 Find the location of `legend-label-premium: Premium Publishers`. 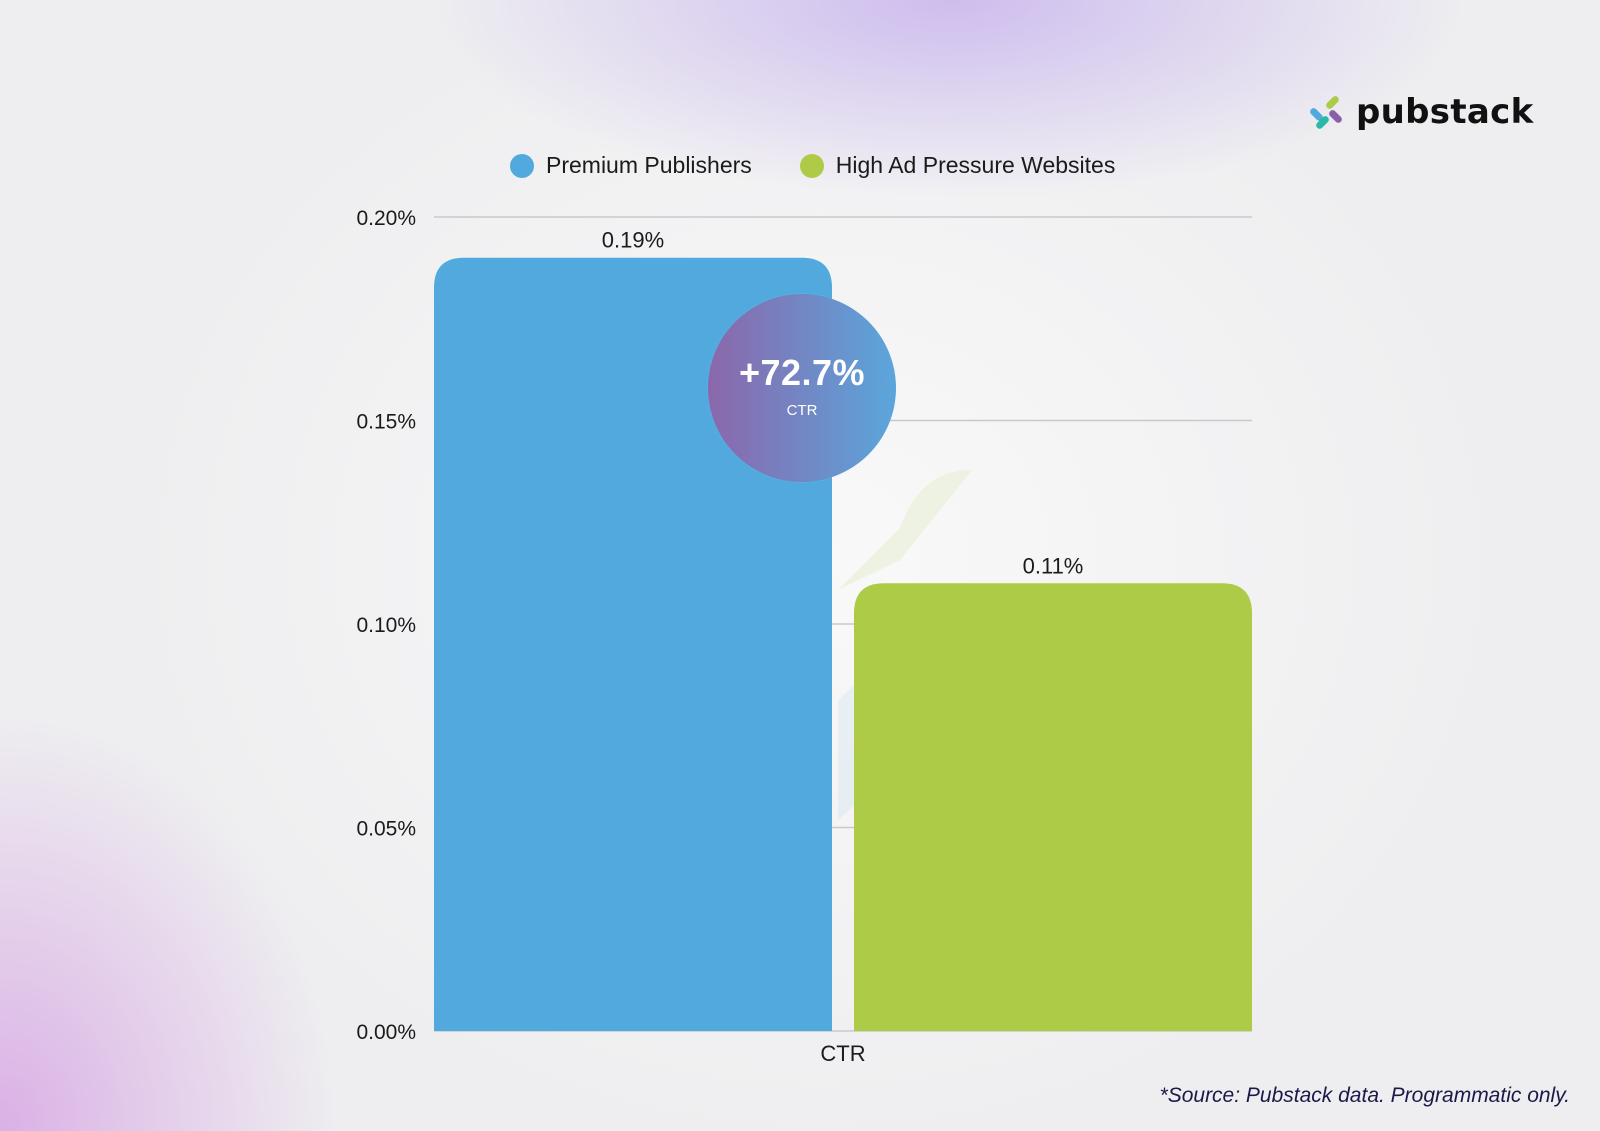

legend-label-premium: Premium Publishers is located at coordinates (649, 165).